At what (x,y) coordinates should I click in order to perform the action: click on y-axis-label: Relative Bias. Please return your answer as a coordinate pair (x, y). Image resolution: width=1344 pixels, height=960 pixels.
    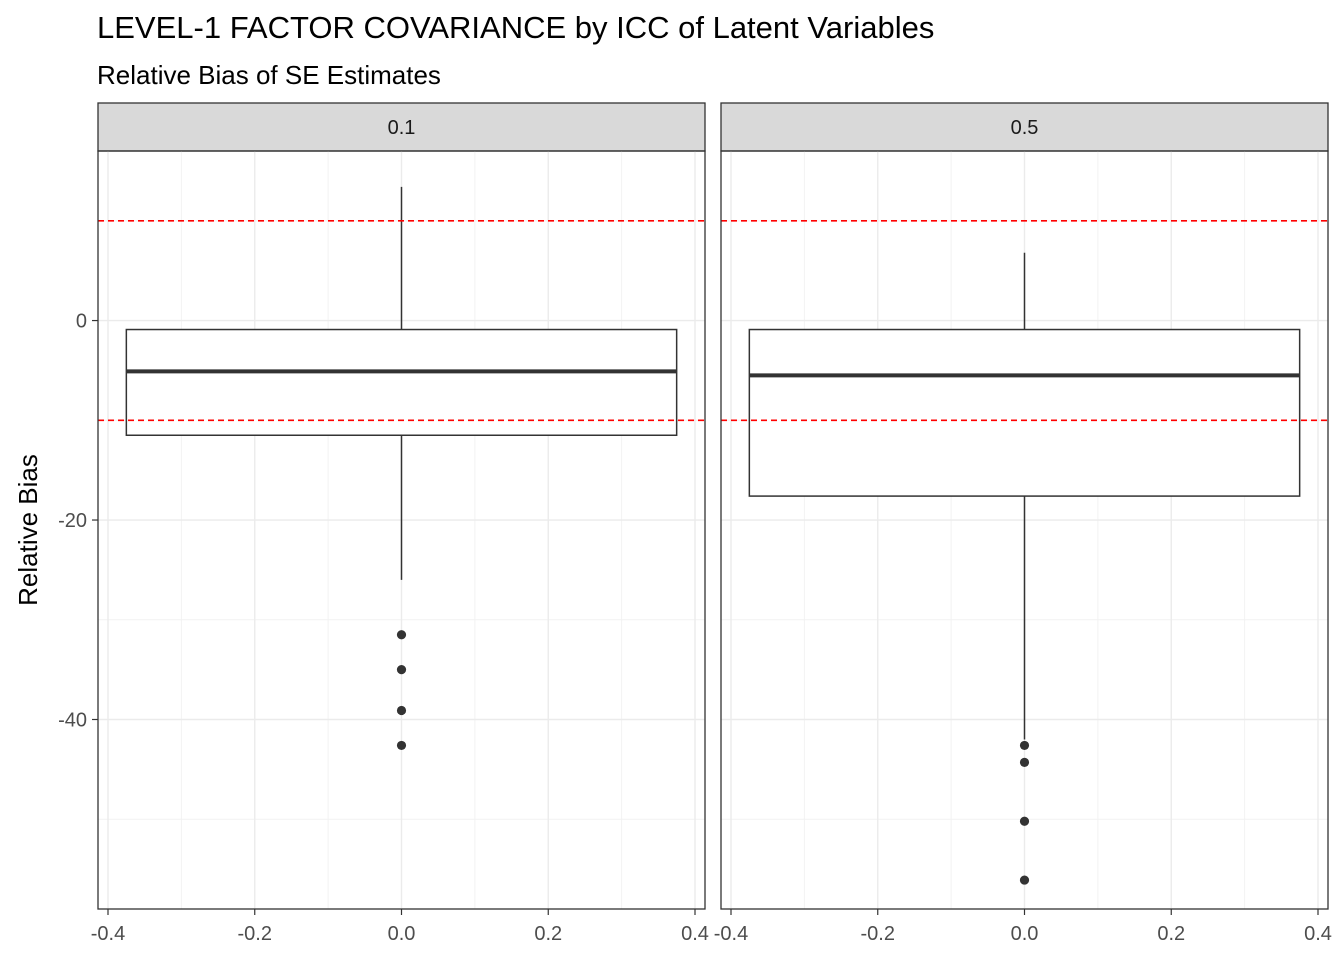
    Looking at the image, I should click on (28, 530).